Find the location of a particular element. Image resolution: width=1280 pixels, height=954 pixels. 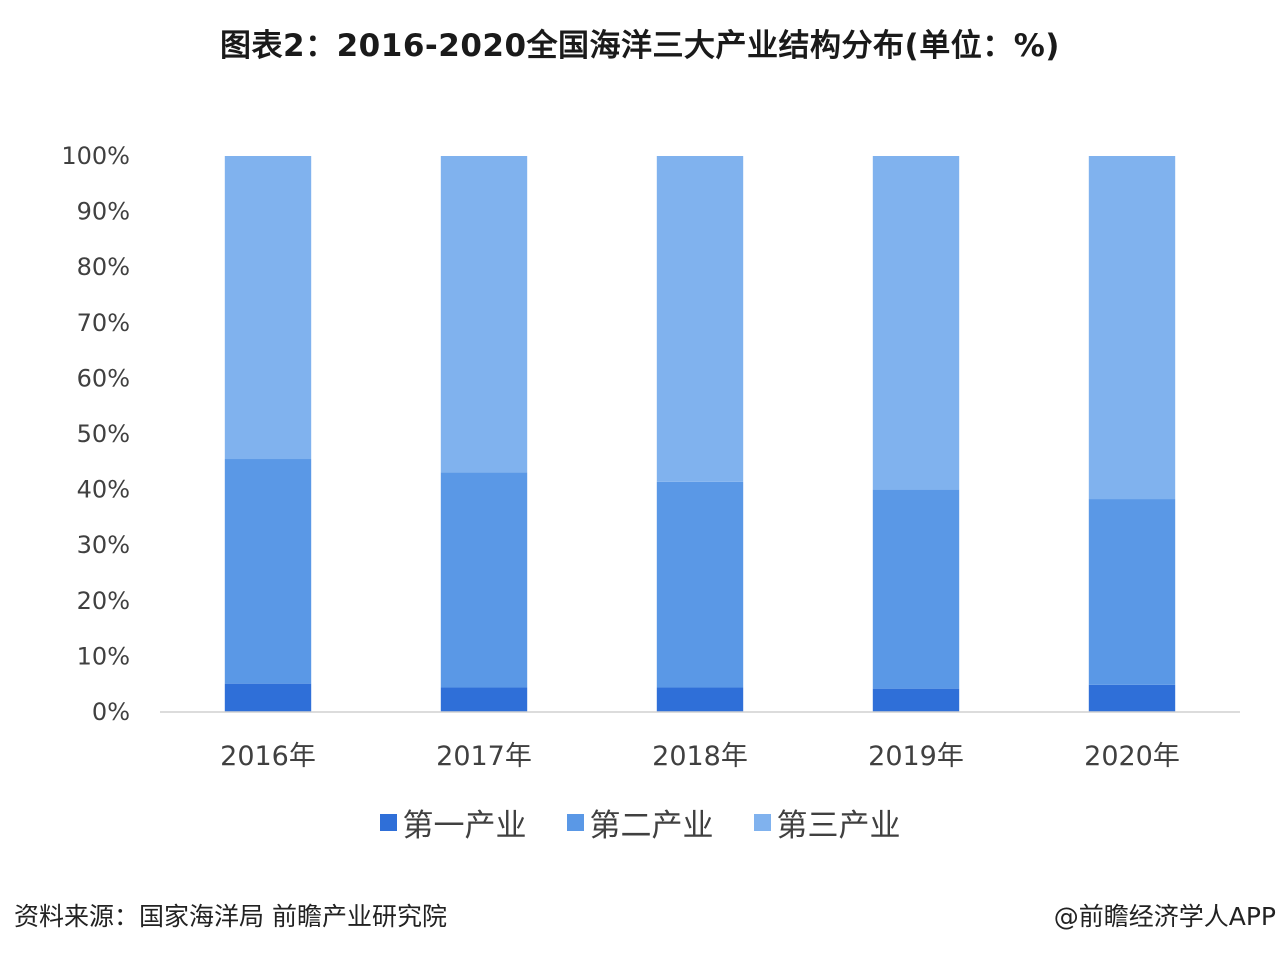

x-tick-label: 2018年 is located at coordinates (700, 756).